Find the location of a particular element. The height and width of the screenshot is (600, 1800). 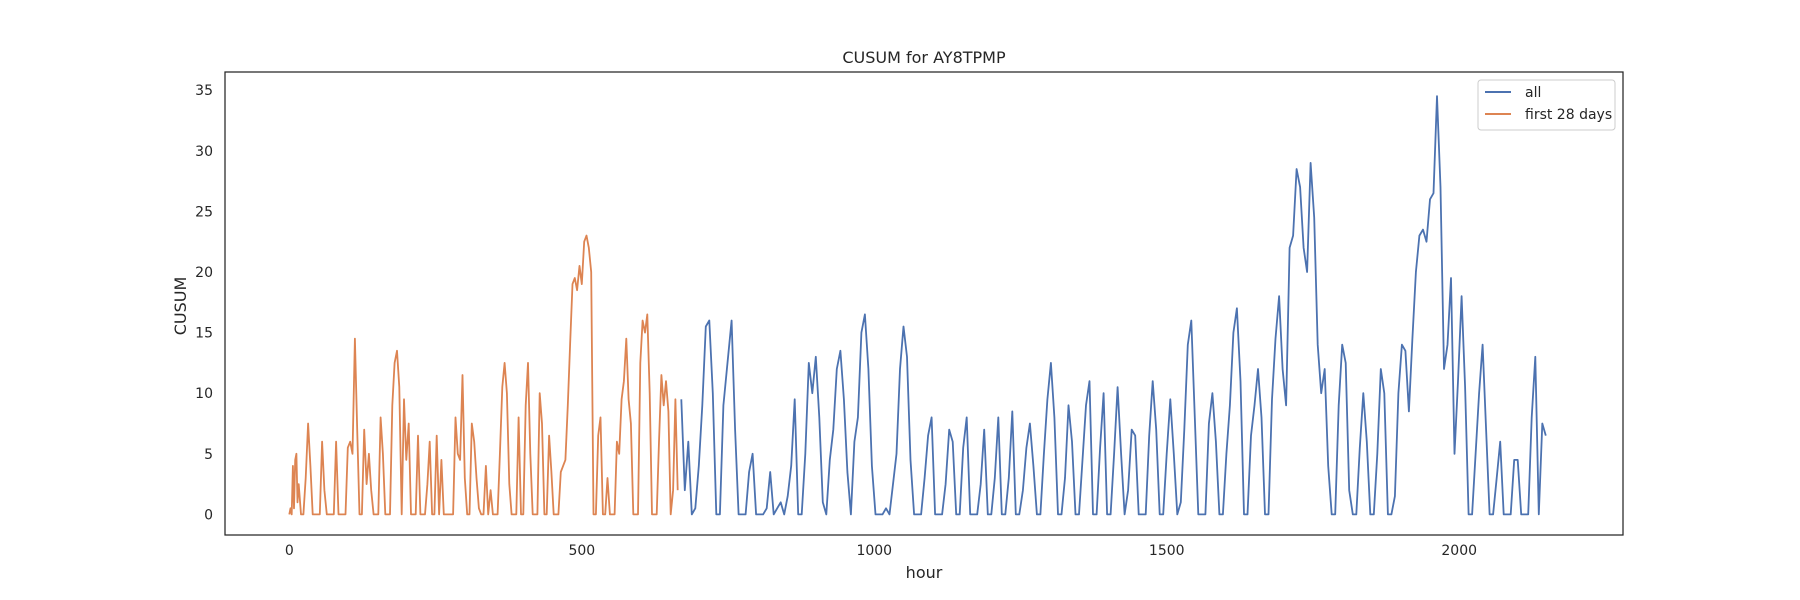

x-axis-ticks: 0 500 1000 1500 2000 is located at coordinates (881, 551).